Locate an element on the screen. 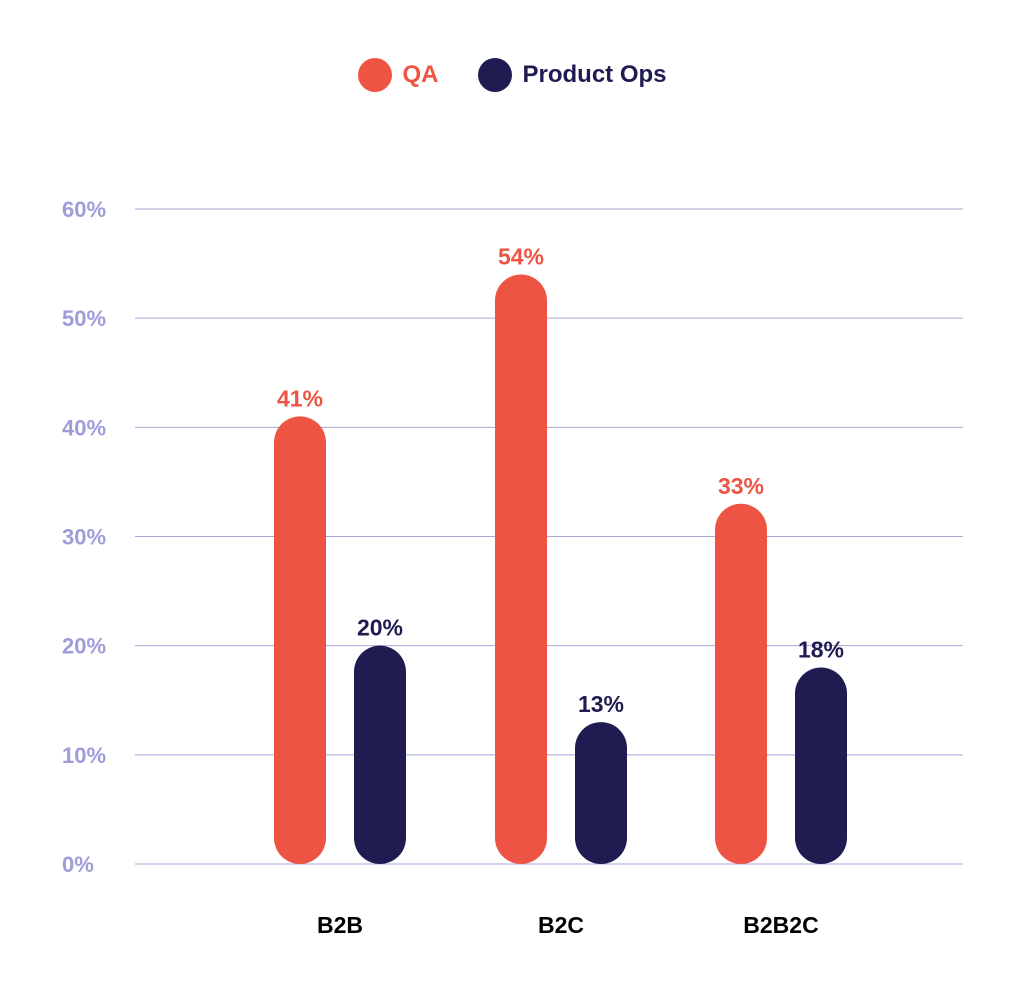 This screenshot has height=1003, width=1025. data-label: 20% is located at coordinates (380, 628).